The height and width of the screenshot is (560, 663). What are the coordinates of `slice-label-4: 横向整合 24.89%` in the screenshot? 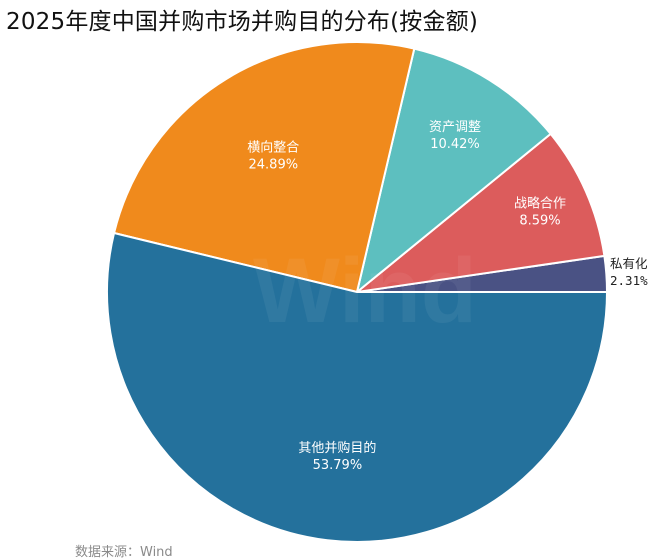 It's located at (273, 156).